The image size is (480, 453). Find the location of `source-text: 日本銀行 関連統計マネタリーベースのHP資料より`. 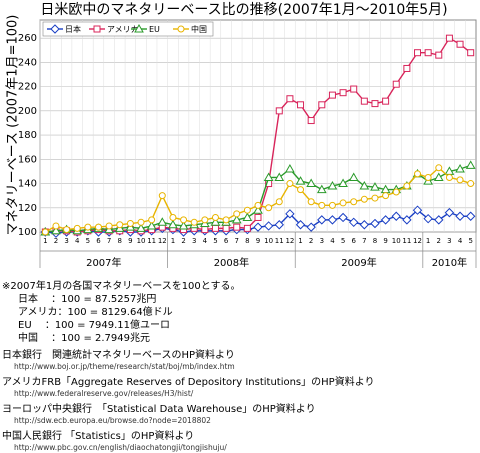

source-text: 日本銀行 関連統計マネタリーベースのHP資料より is located at coordinates (118, 355).